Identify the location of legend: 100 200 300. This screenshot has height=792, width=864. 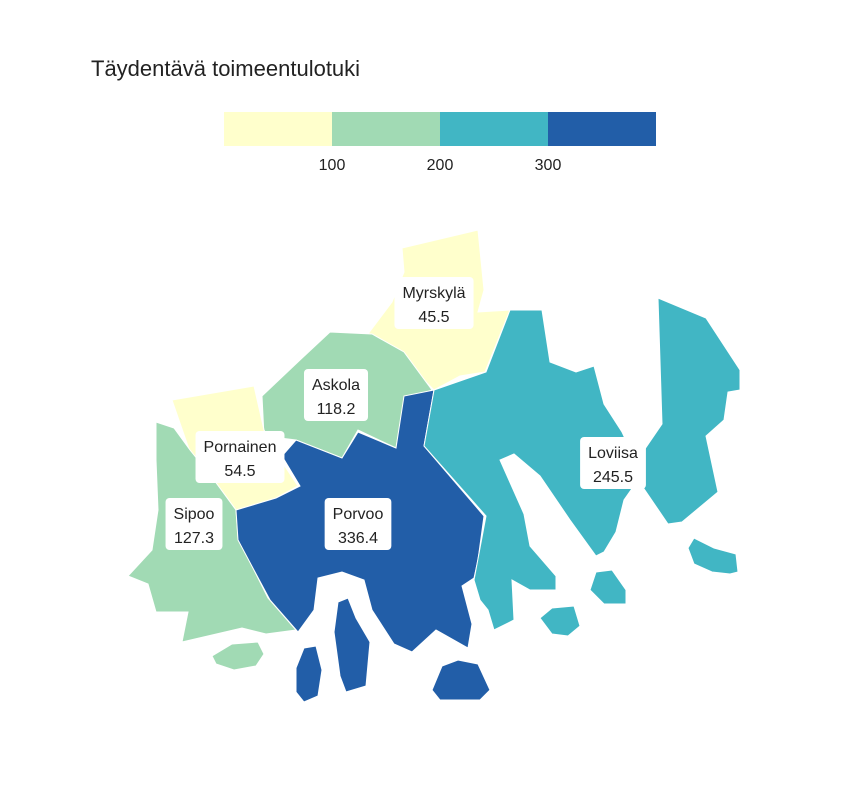
(440, 143).